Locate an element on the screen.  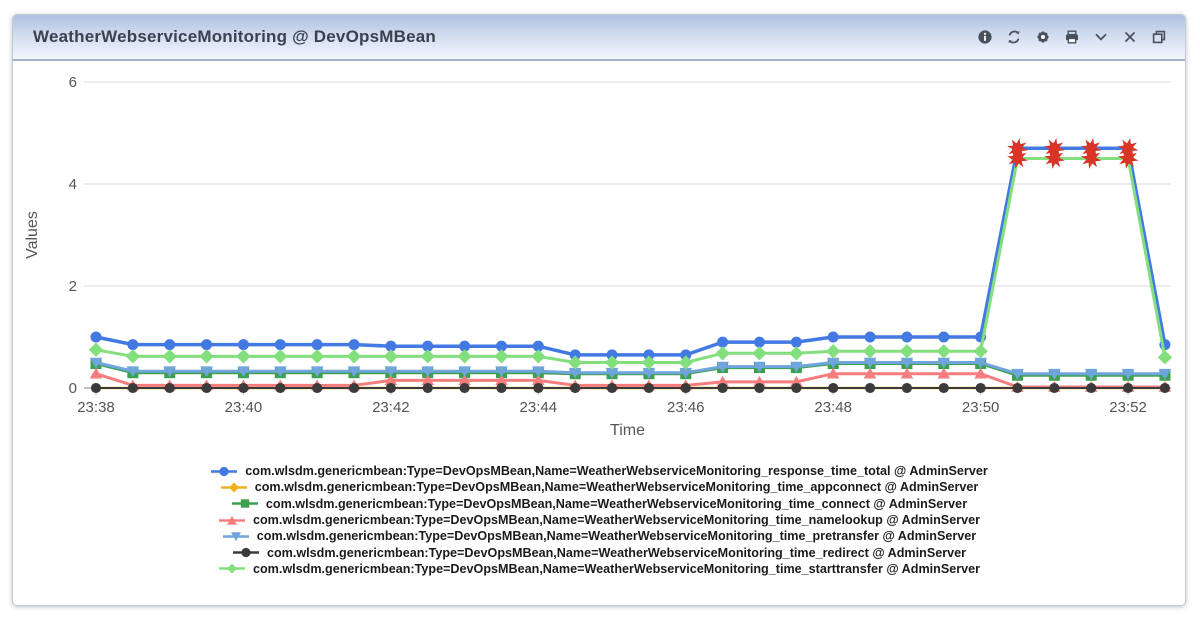
panel-toolbar is located at coordinates (1072, 37).